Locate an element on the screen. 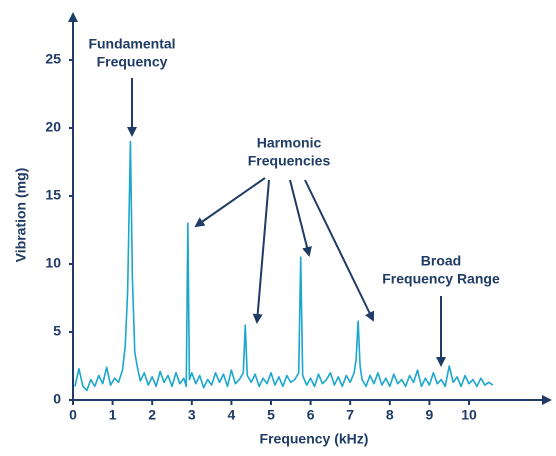  x-tick-label: 5 is located at coordinates (271, 415).